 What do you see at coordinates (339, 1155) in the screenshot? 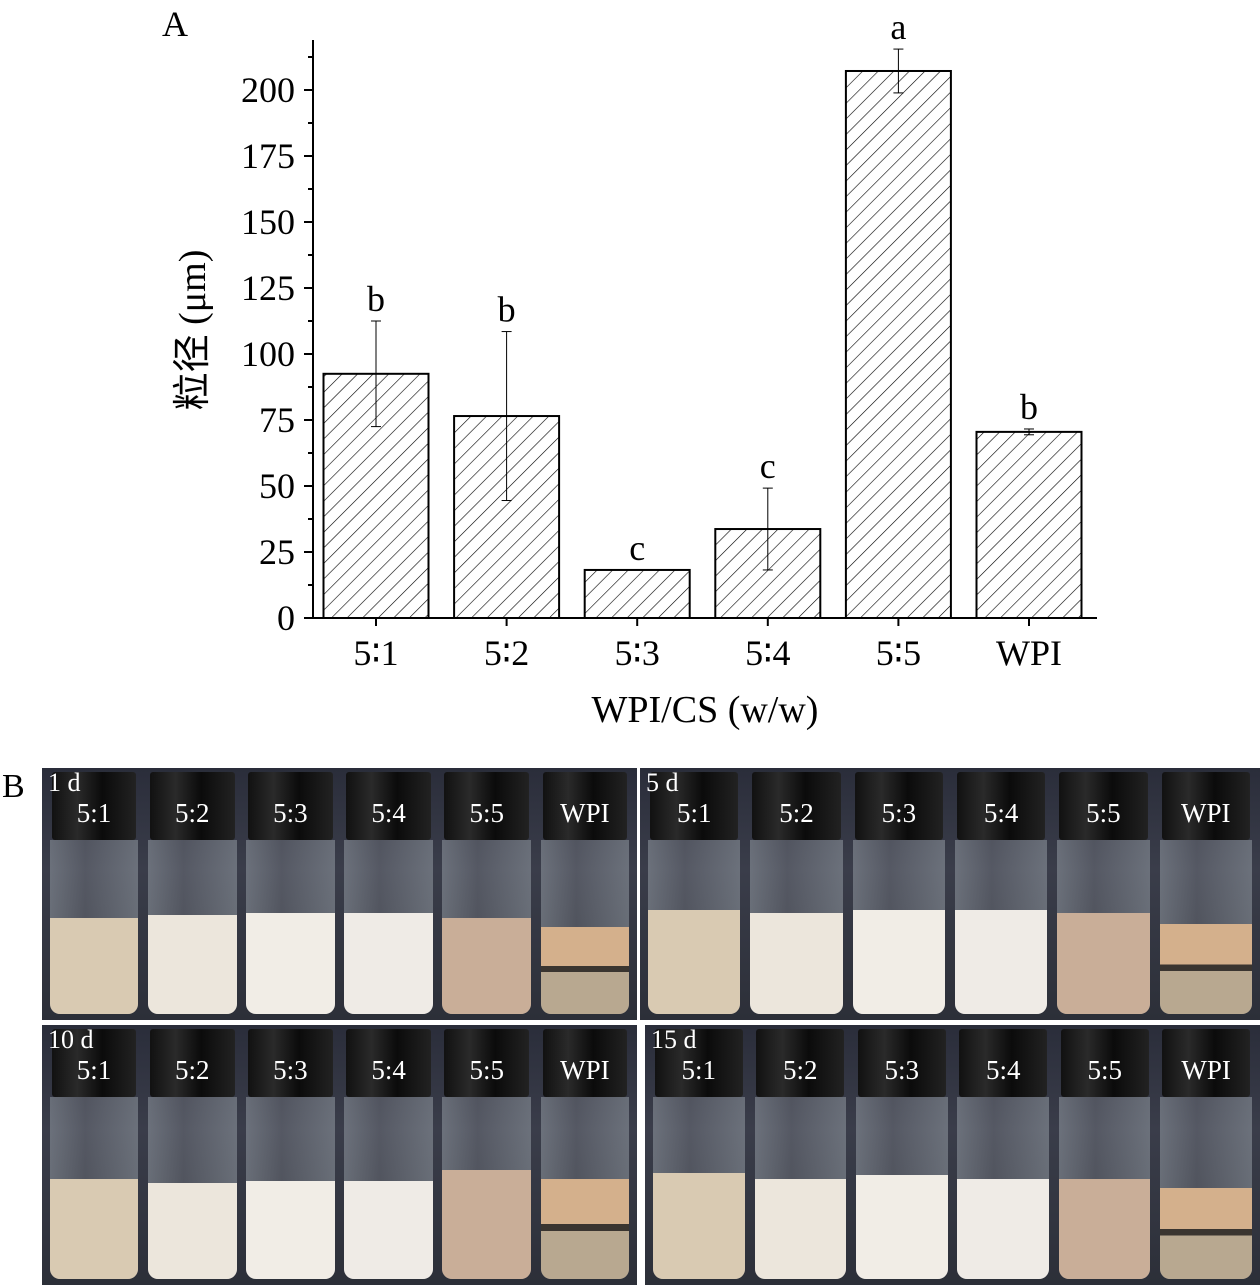
I see `photo-panel: 5:1 5:2 5:3 5:4 5:5 WPI 10 d` at bounding box center [339, 1155].